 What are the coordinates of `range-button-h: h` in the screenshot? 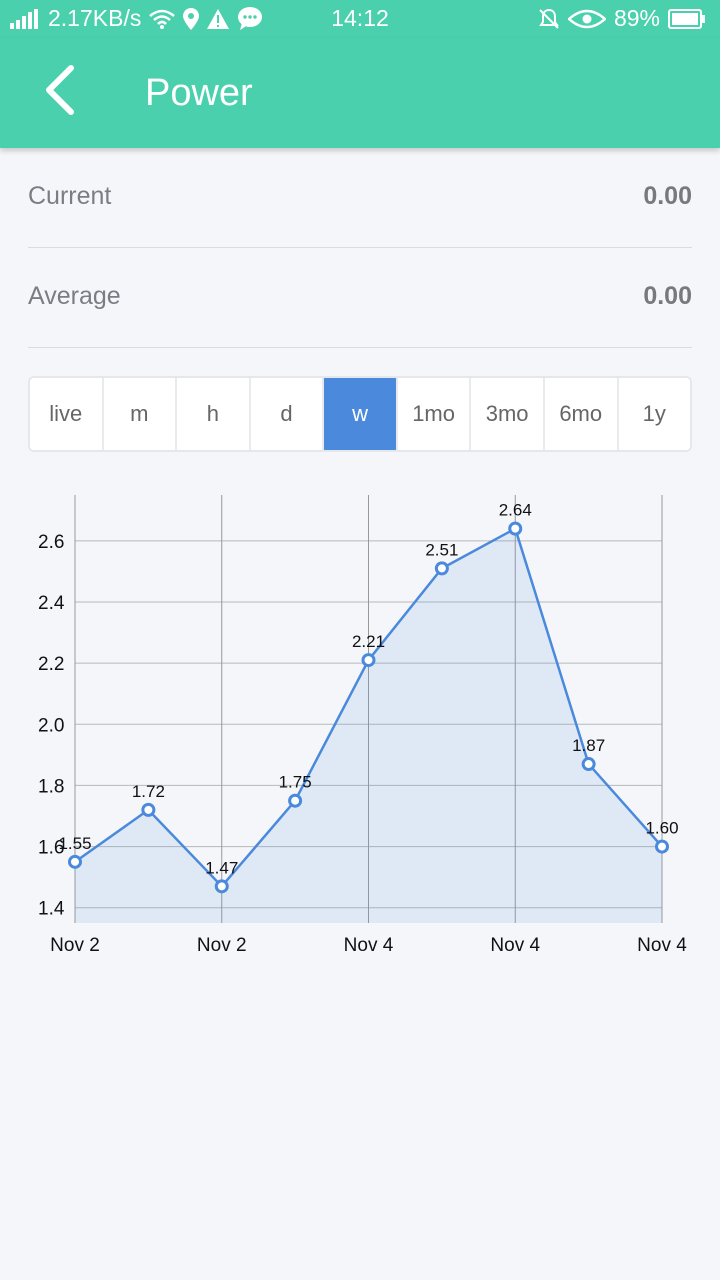 It's located at (214, 414).